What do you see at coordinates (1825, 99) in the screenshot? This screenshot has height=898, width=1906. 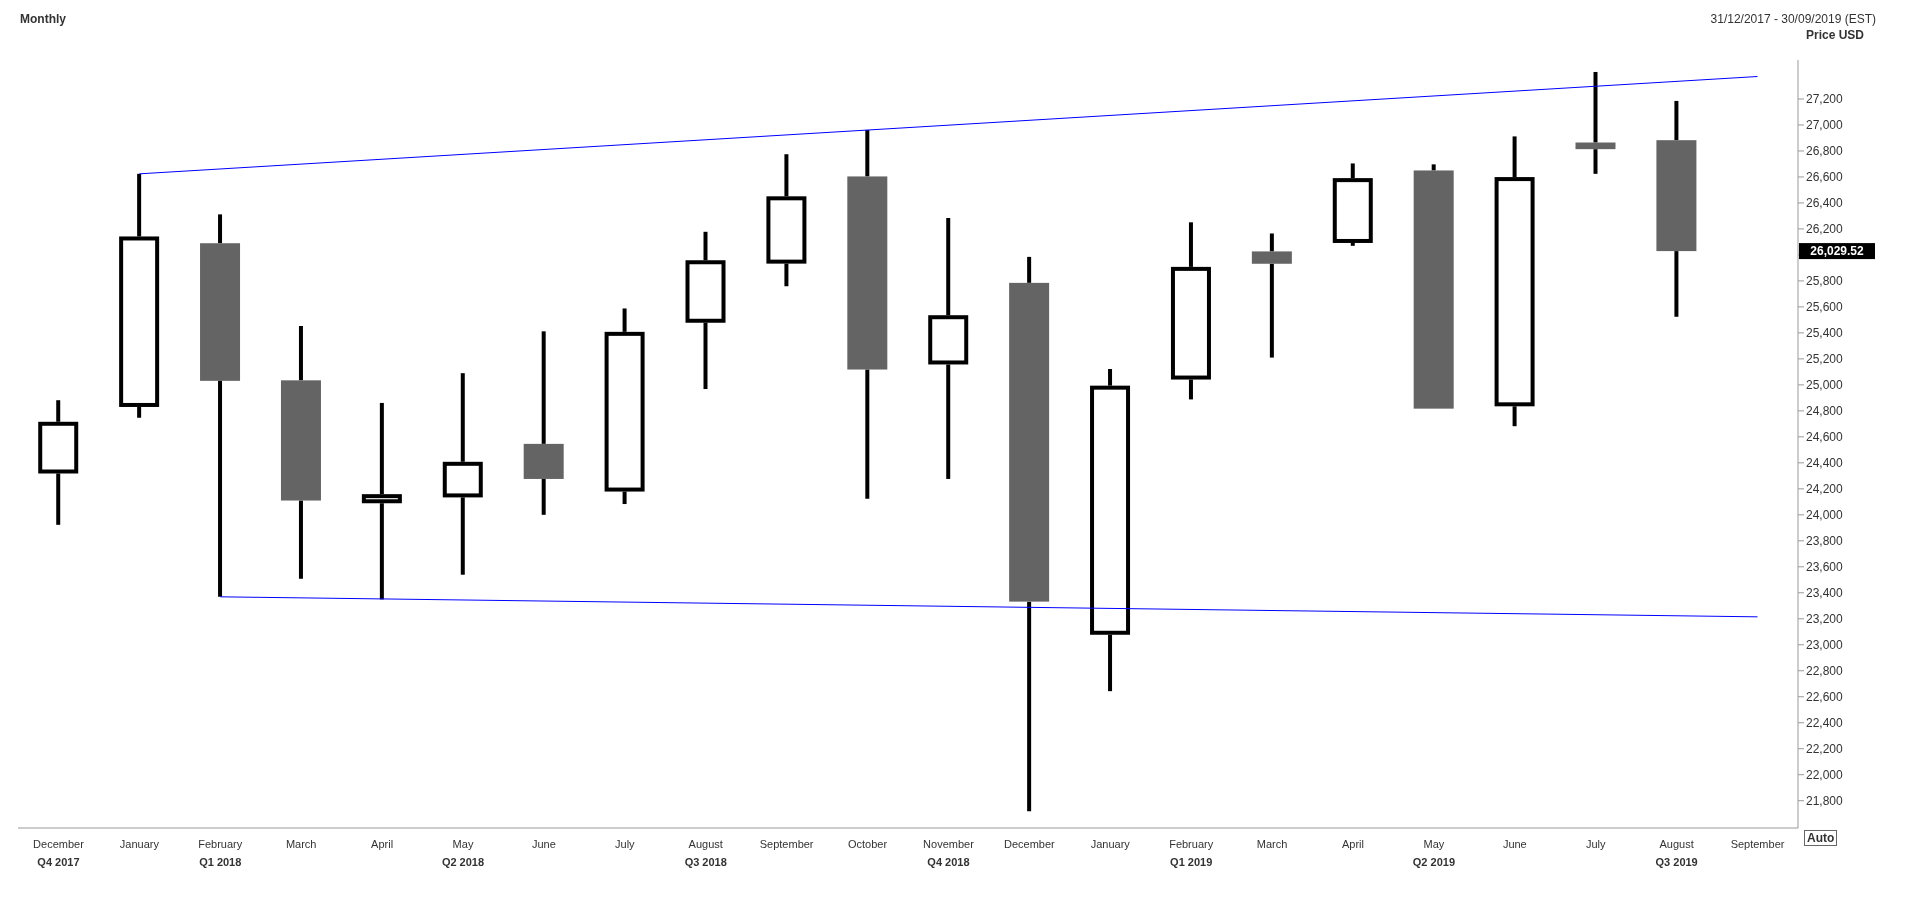 I see `y-tick-label: 27,200` at bounding box center [1825, 99].